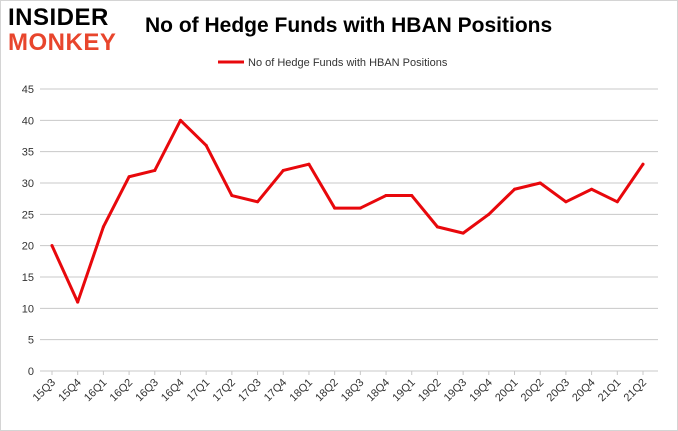  Describe the element at coordinates (147, 391) in the screenshot. I see `x-tick-label: 16Q3` at that location.